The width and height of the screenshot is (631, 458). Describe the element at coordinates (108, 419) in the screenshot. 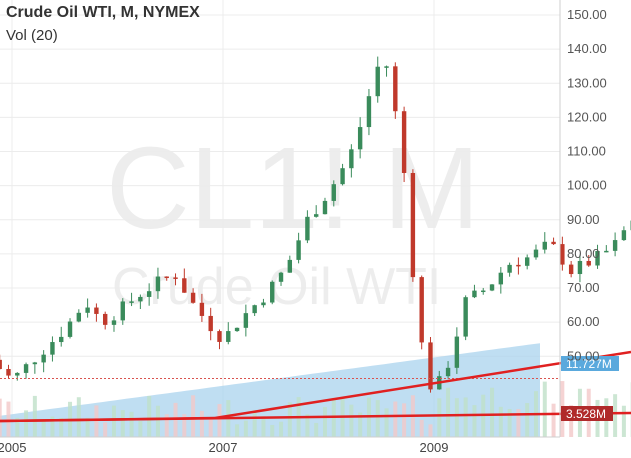

I see `trendline-base` at that location.